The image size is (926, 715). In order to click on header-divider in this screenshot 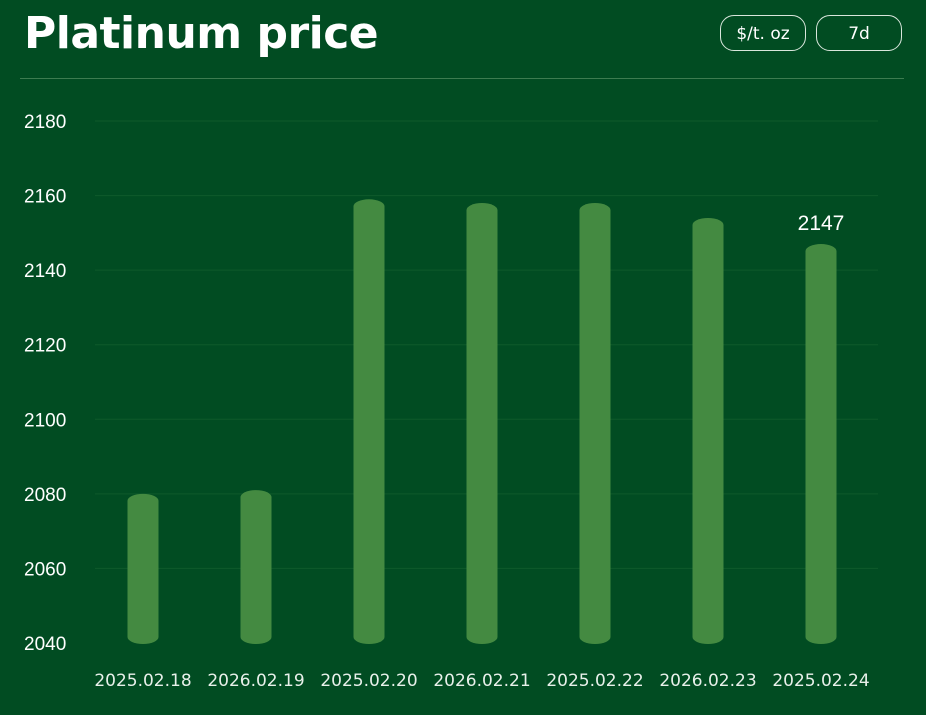, I will do `click(462, 78)`.